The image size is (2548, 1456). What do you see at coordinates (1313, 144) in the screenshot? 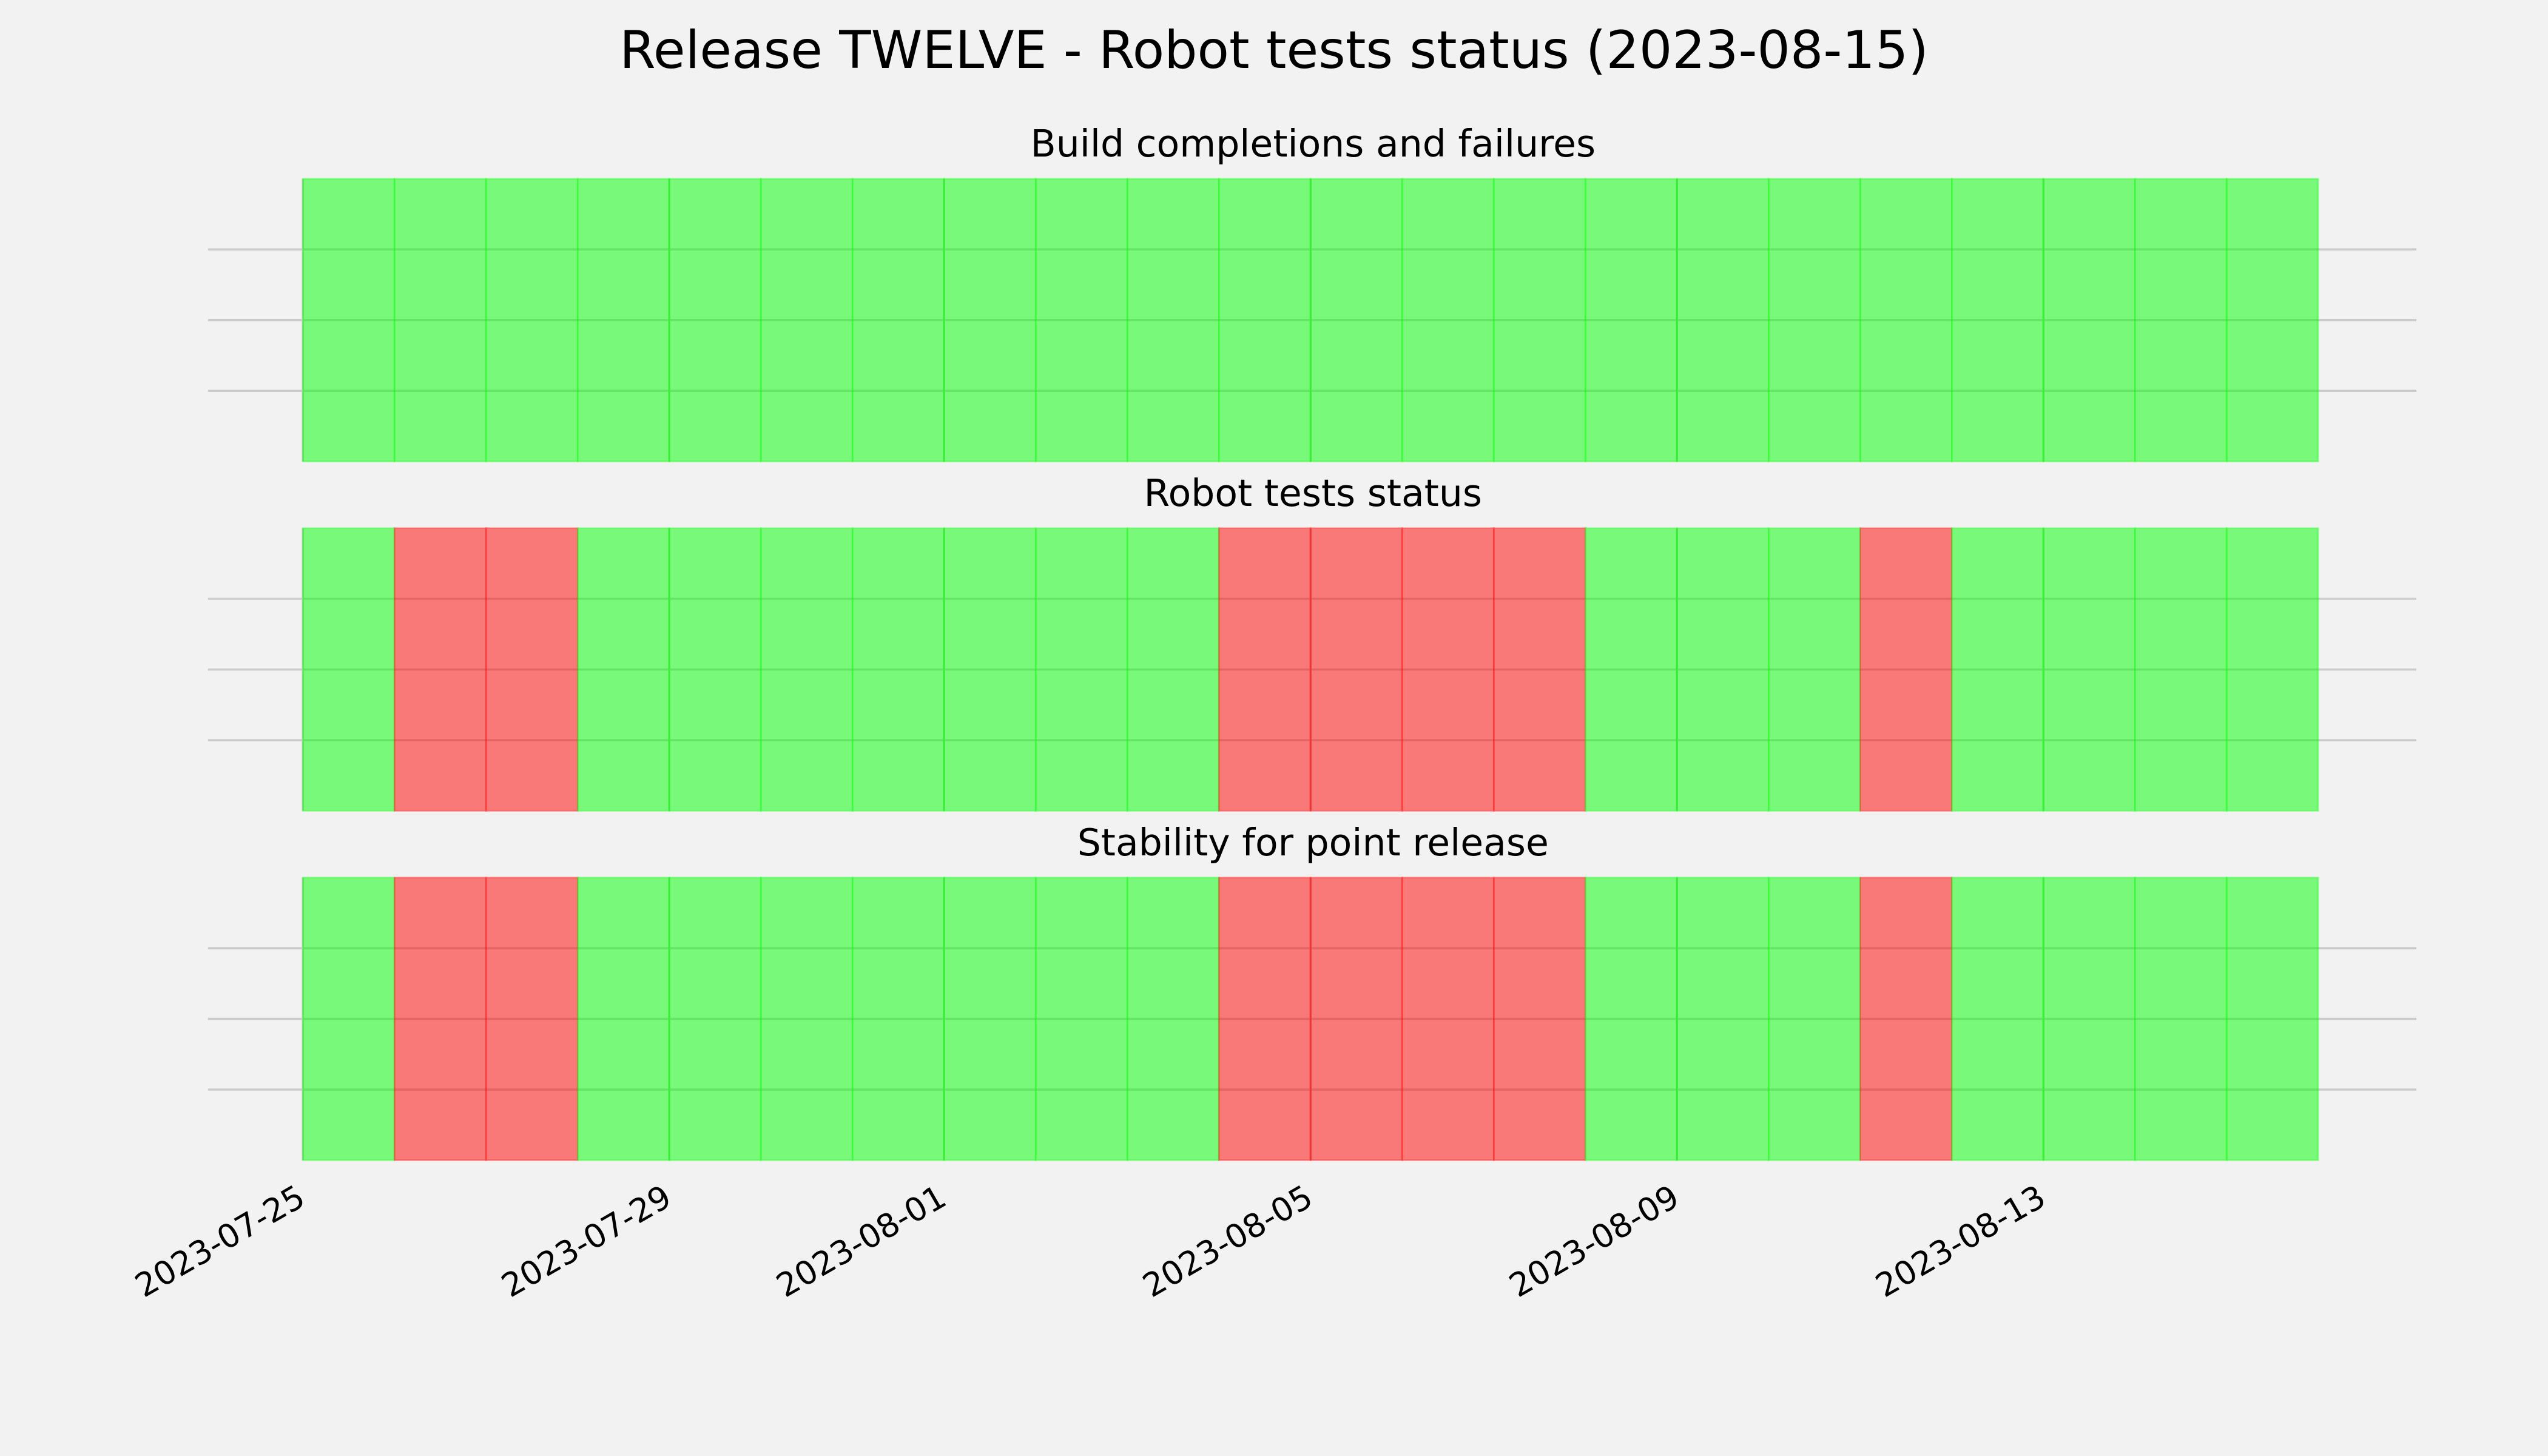
I see `subplot-title: Build completions and failures` at bounding box center [1313, 144].